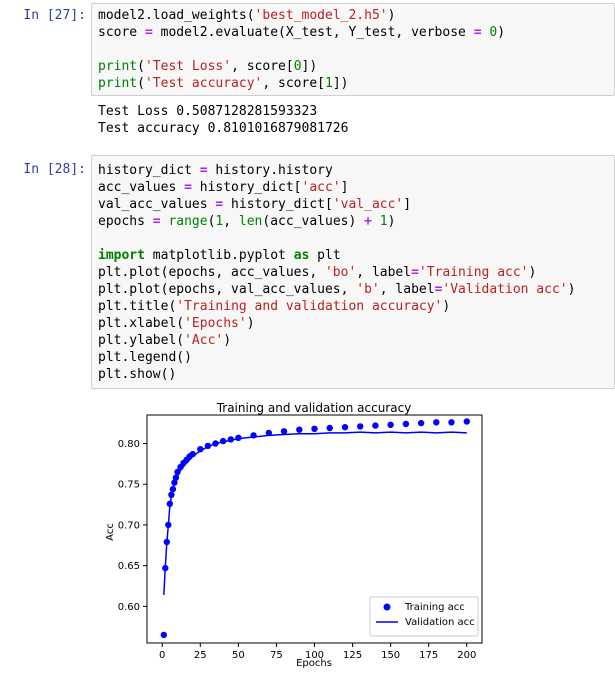  I want to click on x-axis-label: Epochs, so click(314, 663).